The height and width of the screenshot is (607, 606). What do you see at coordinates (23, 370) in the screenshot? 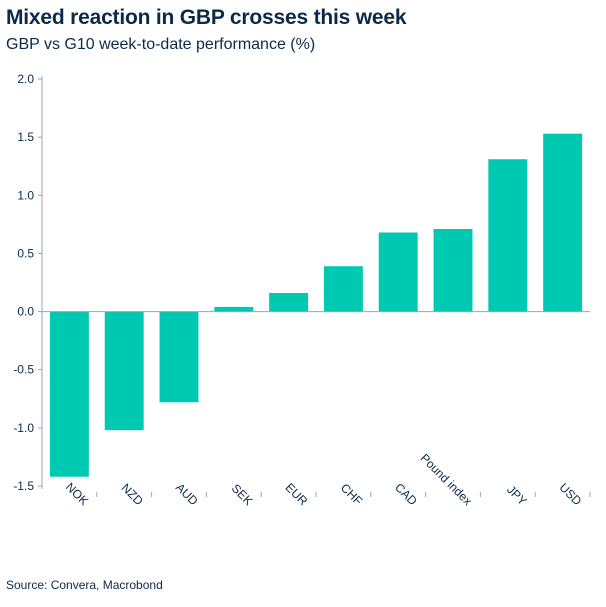
I see `y-tick-label: -0.5` at bounding box center [23, 370].